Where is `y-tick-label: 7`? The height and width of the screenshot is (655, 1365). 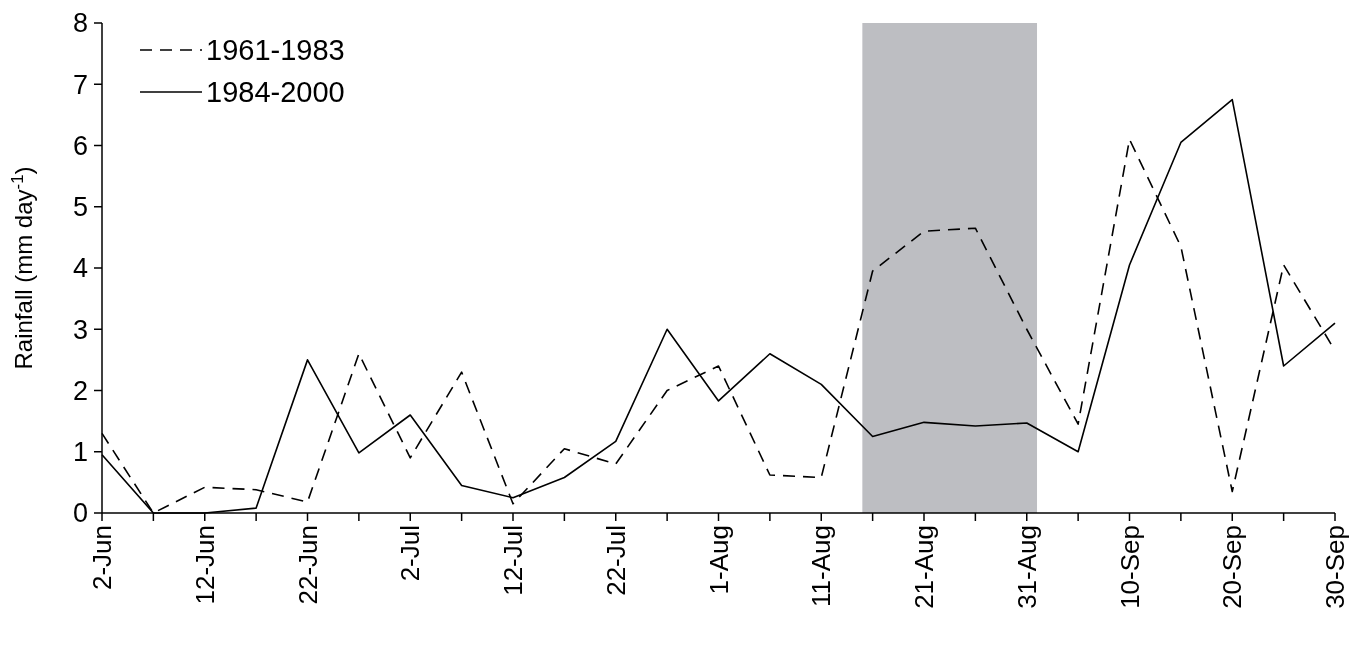
y-tick-label: 7 is located at coordinates (80, 84).